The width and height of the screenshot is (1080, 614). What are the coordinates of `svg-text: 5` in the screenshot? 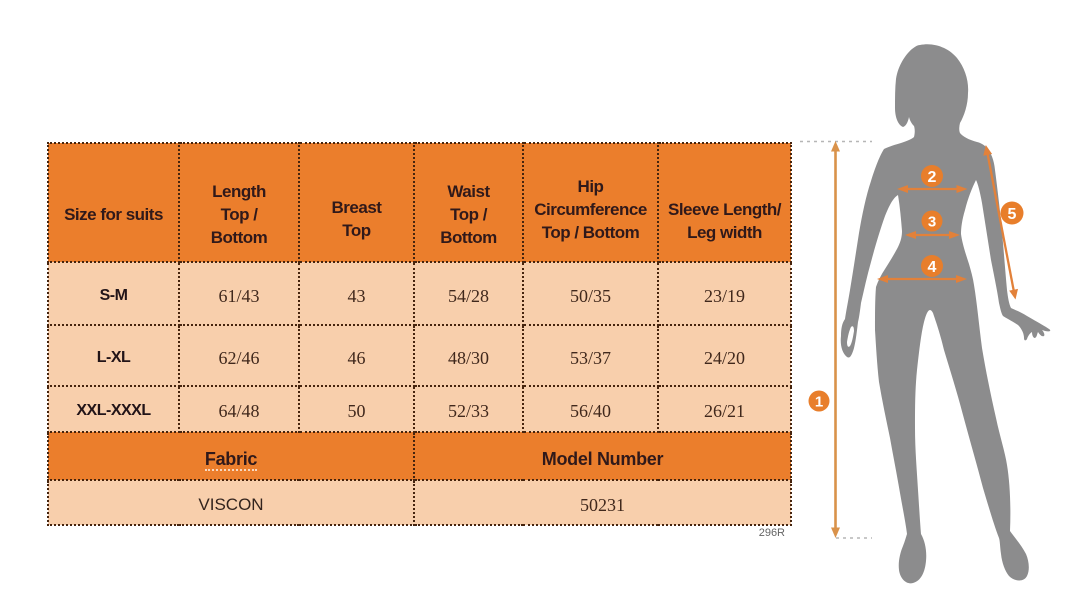 It's located at (1012, 214).